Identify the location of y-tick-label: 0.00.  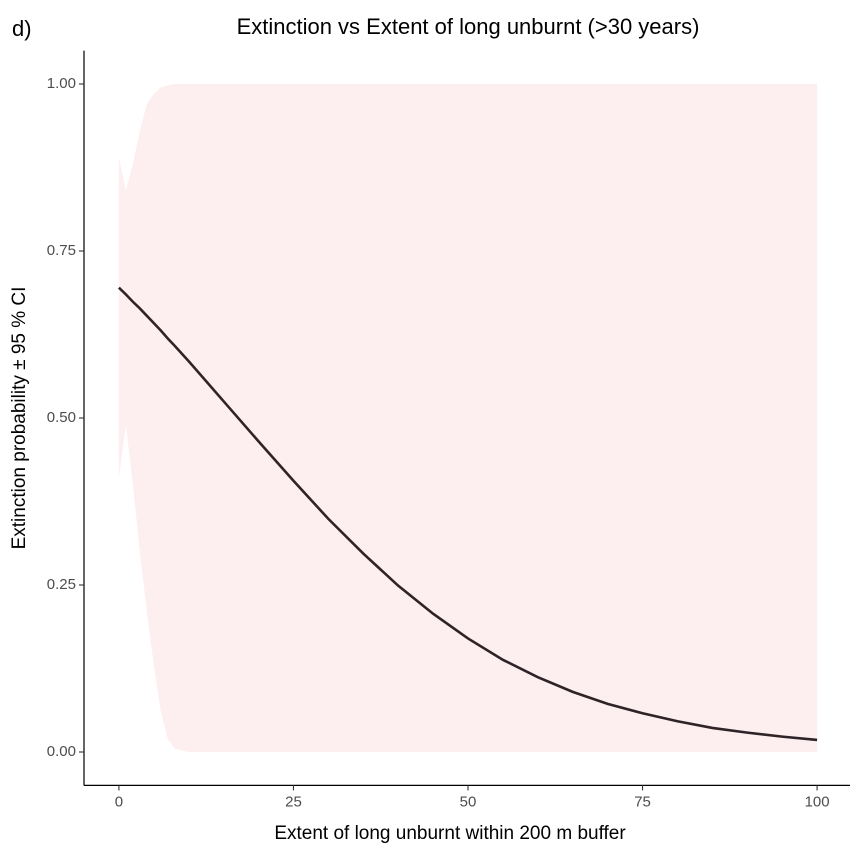
(61, 751).